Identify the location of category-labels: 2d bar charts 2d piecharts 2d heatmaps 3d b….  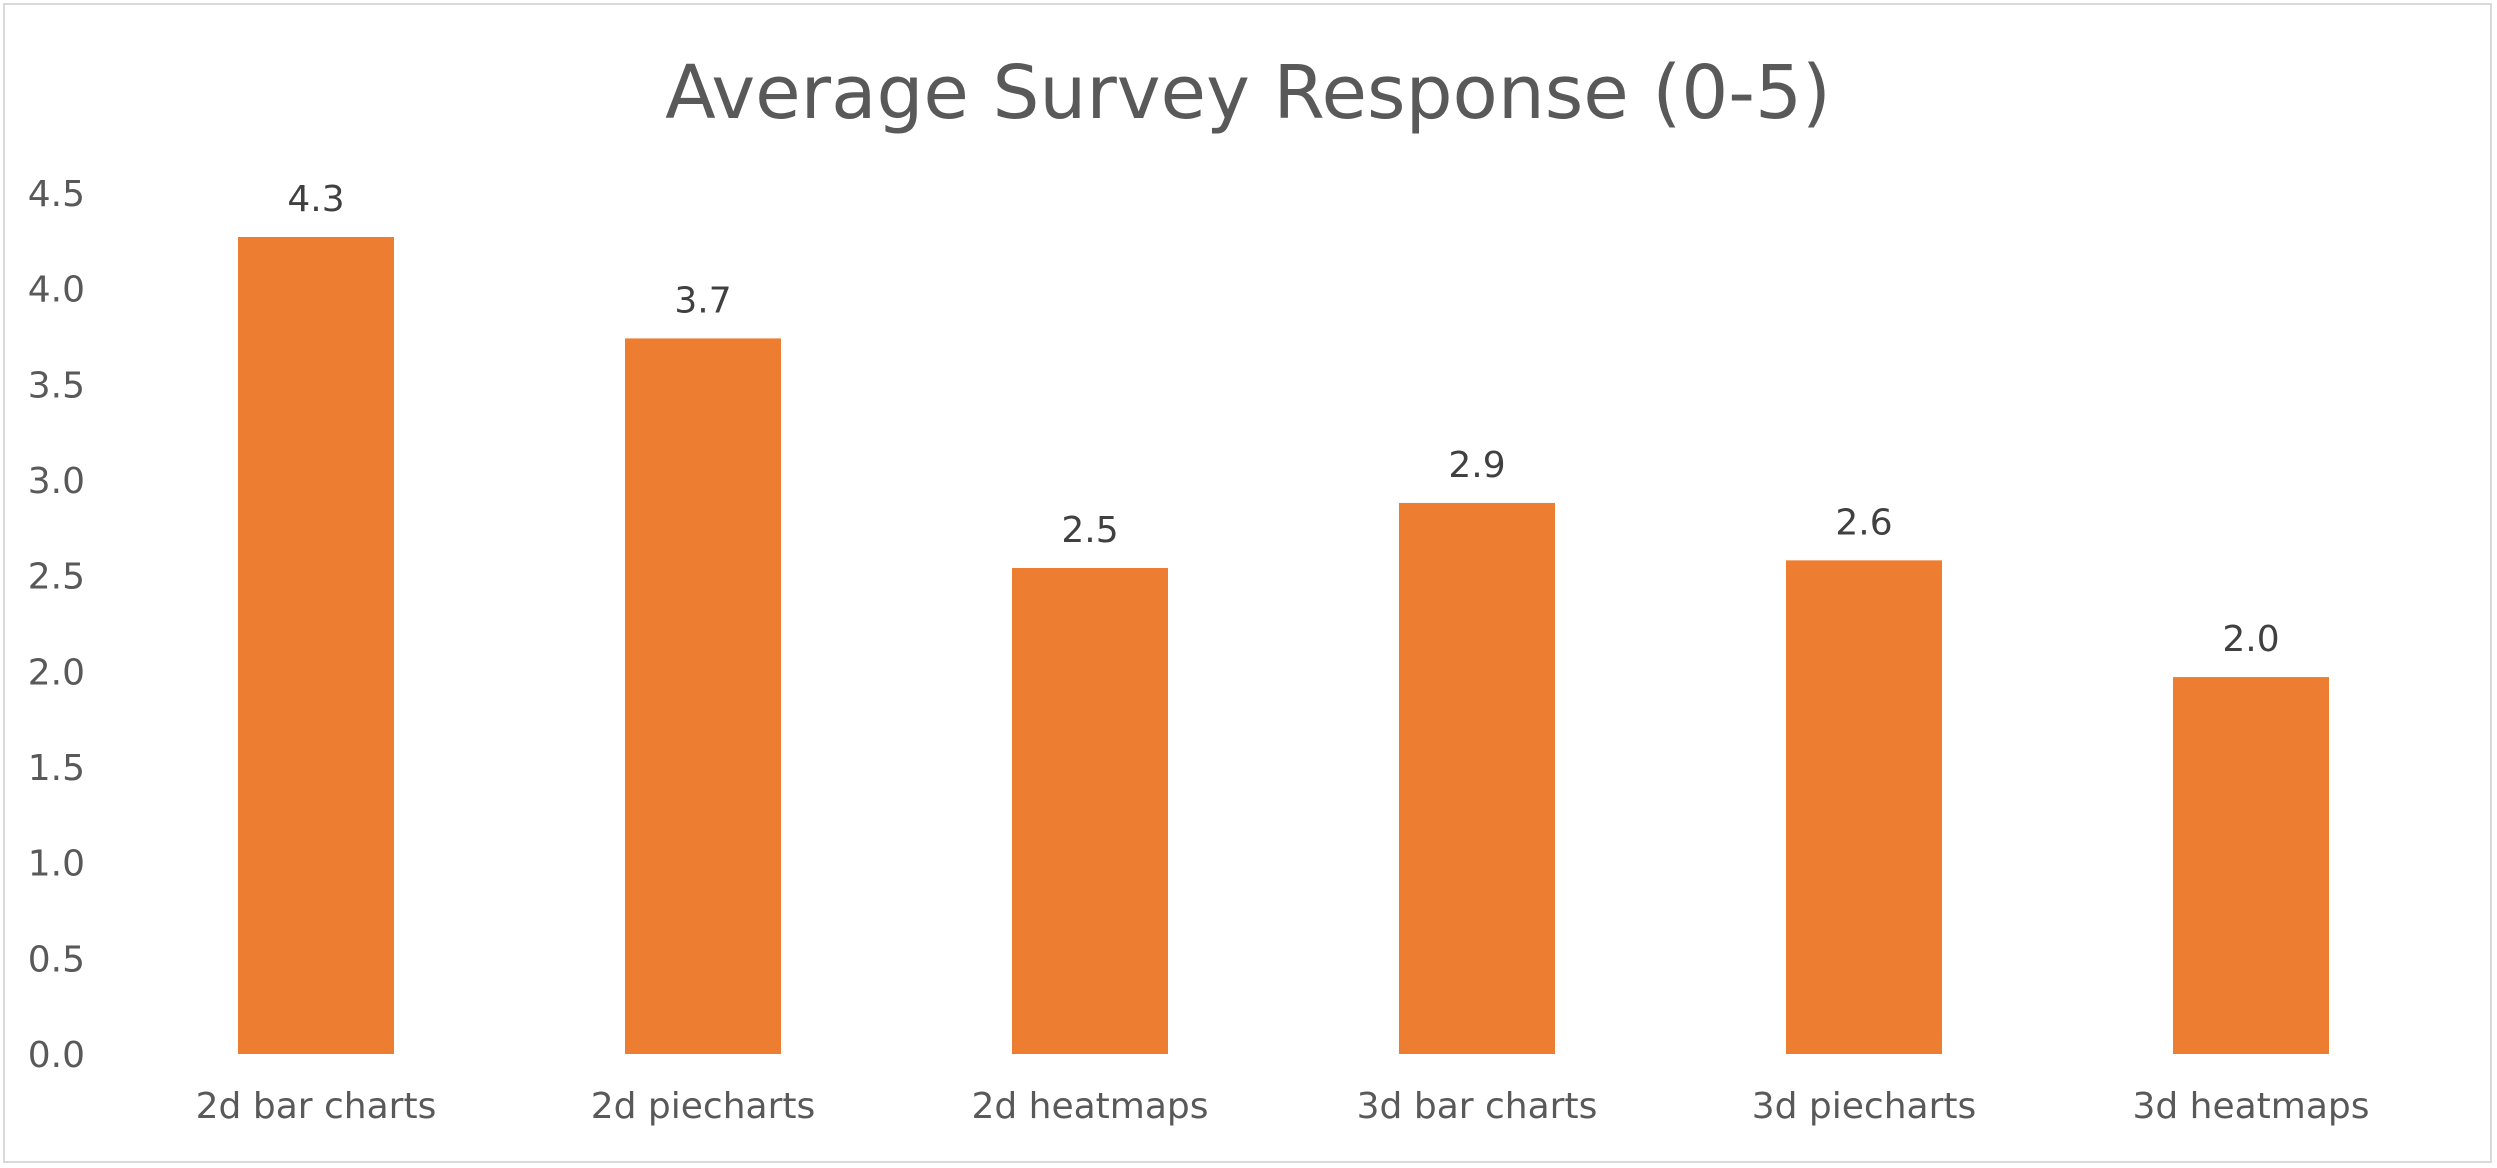
(1283, 1106).